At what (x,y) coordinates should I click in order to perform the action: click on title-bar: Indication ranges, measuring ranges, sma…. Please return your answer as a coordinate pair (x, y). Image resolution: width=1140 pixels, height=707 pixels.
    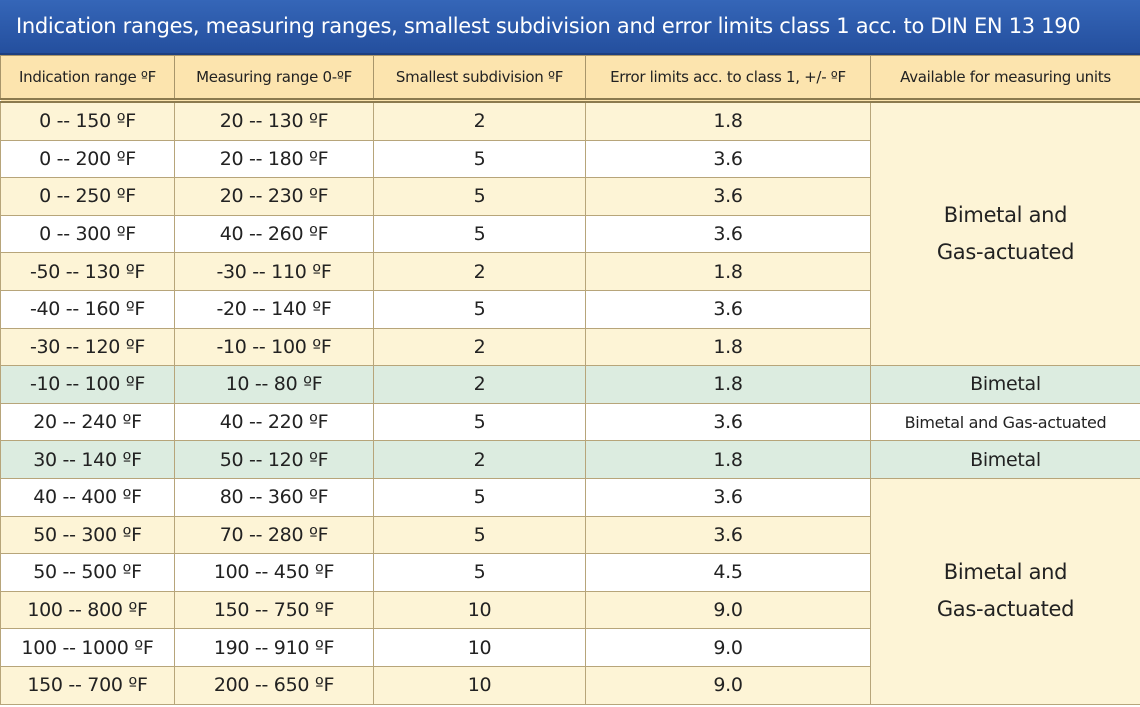
    Looking at the image, I should click on (570, 27).